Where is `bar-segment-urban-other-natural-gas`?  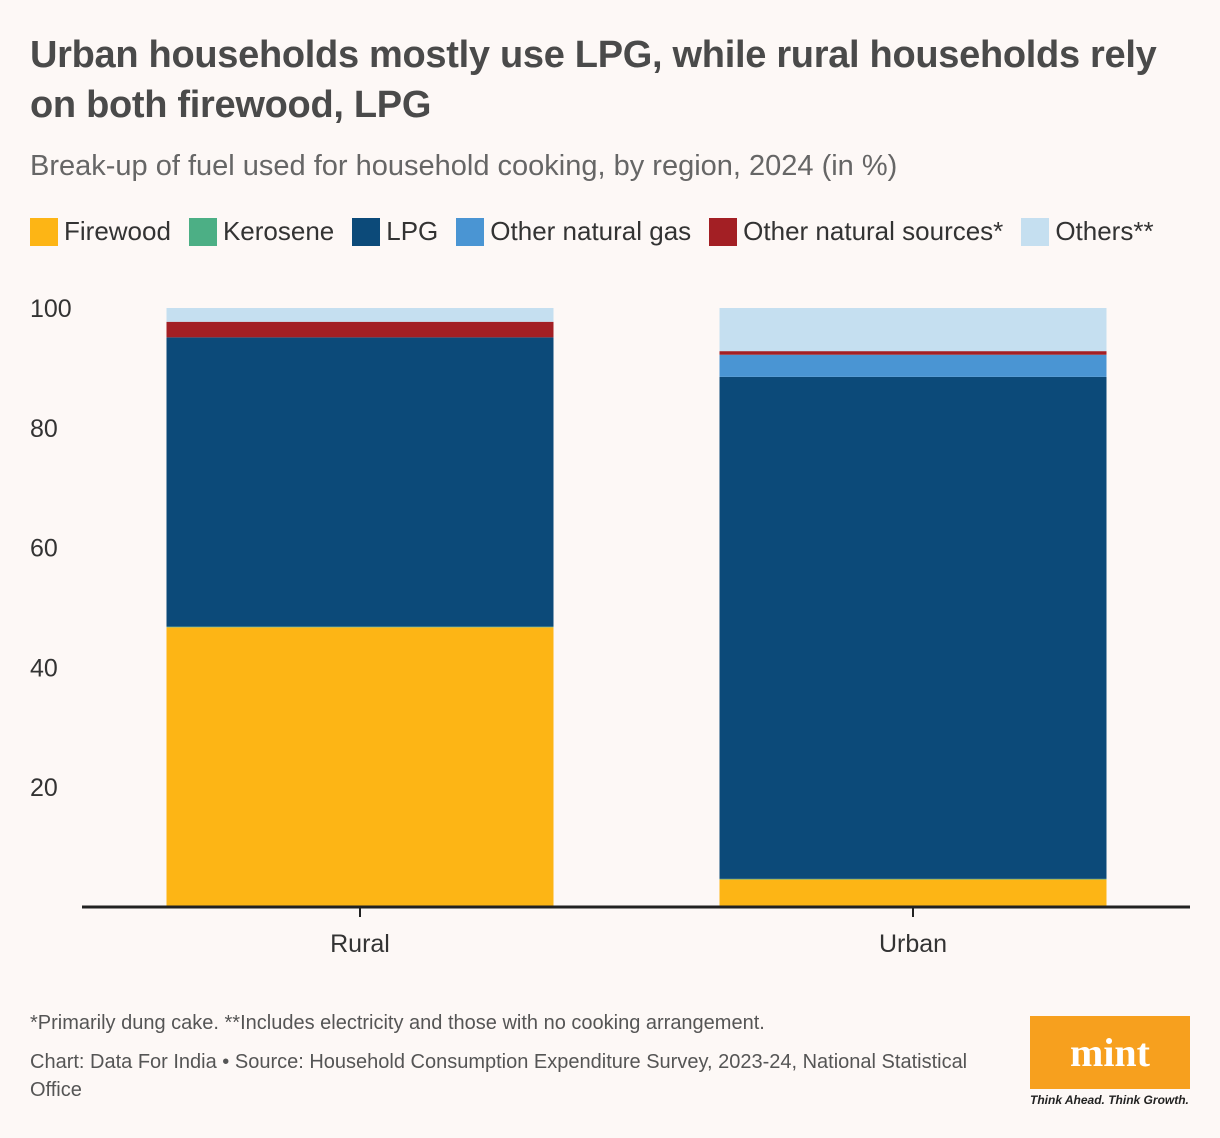 bar-segment-urban-other-natural-gas is located at coordinates (913, 365).